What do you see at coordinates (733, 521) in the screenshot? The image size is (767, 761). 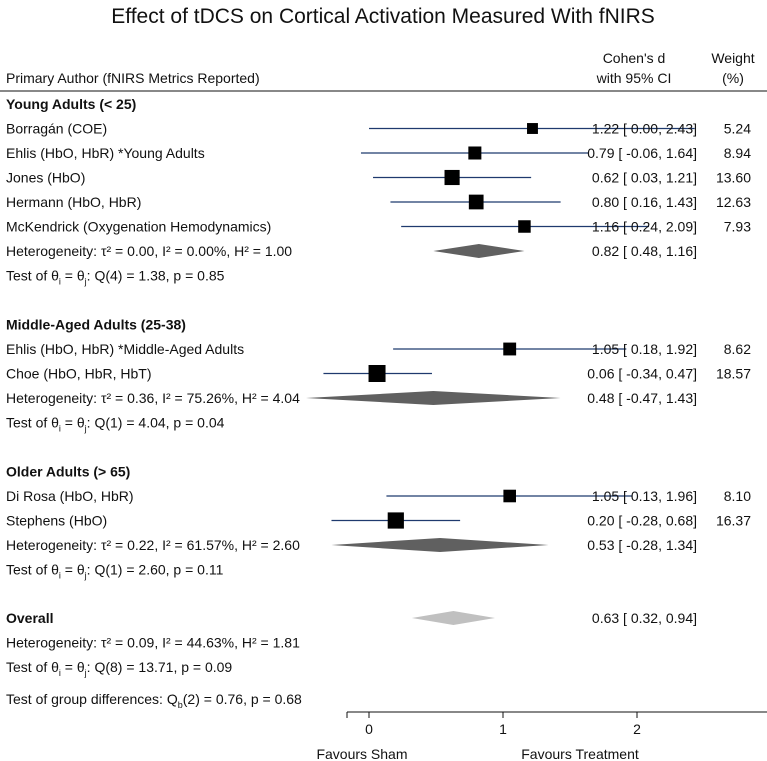 I see `weight-text-g2-s1: 16.37` at bounding box center [733, 521].